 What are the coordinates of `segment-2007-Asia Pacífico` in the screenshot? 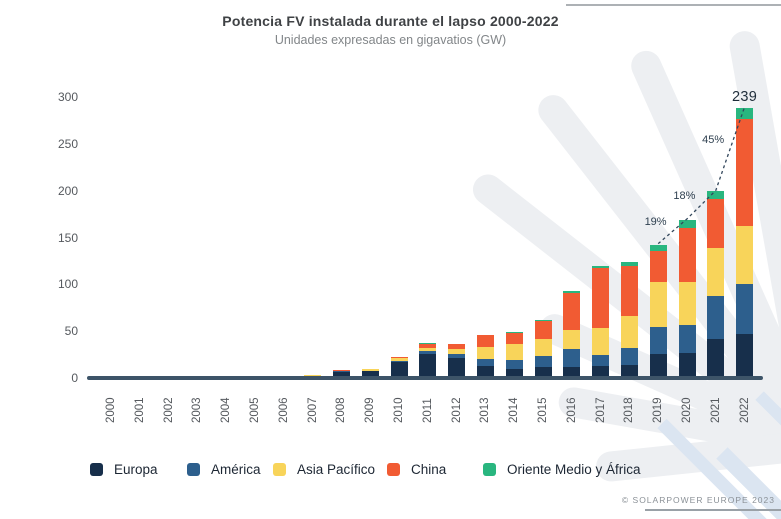 It's located at (313, 375).